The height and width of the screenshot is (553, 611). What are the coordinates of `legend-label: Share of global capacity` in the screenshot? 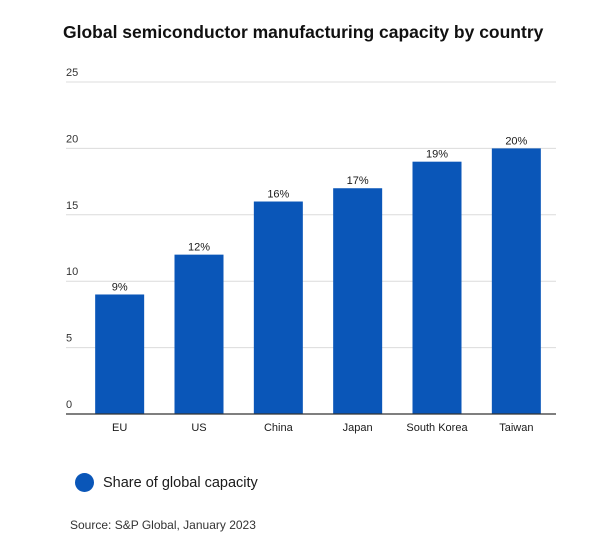 It's located at (180, 482).